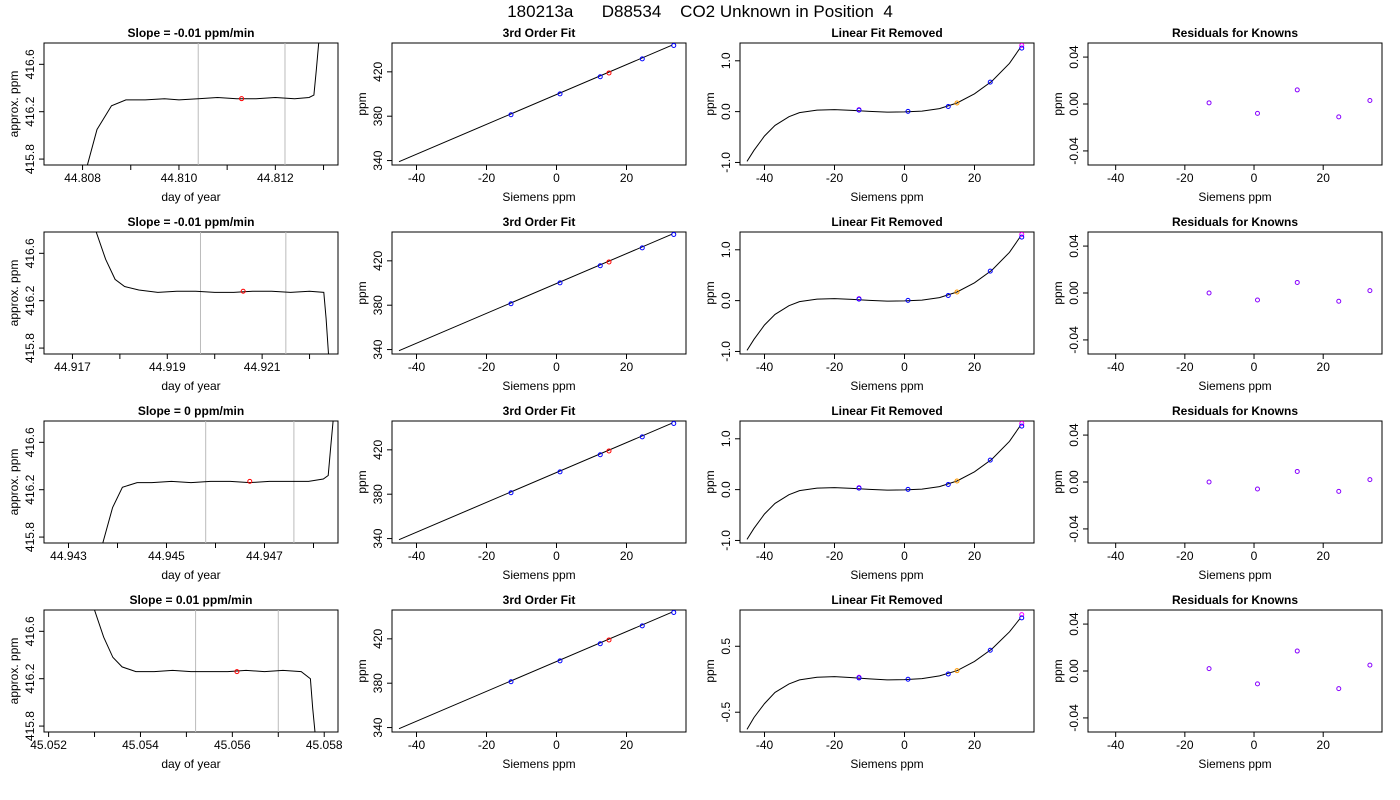  I want to click on y-tick-label-r3c1-2: 416.6, so click(30, 442).